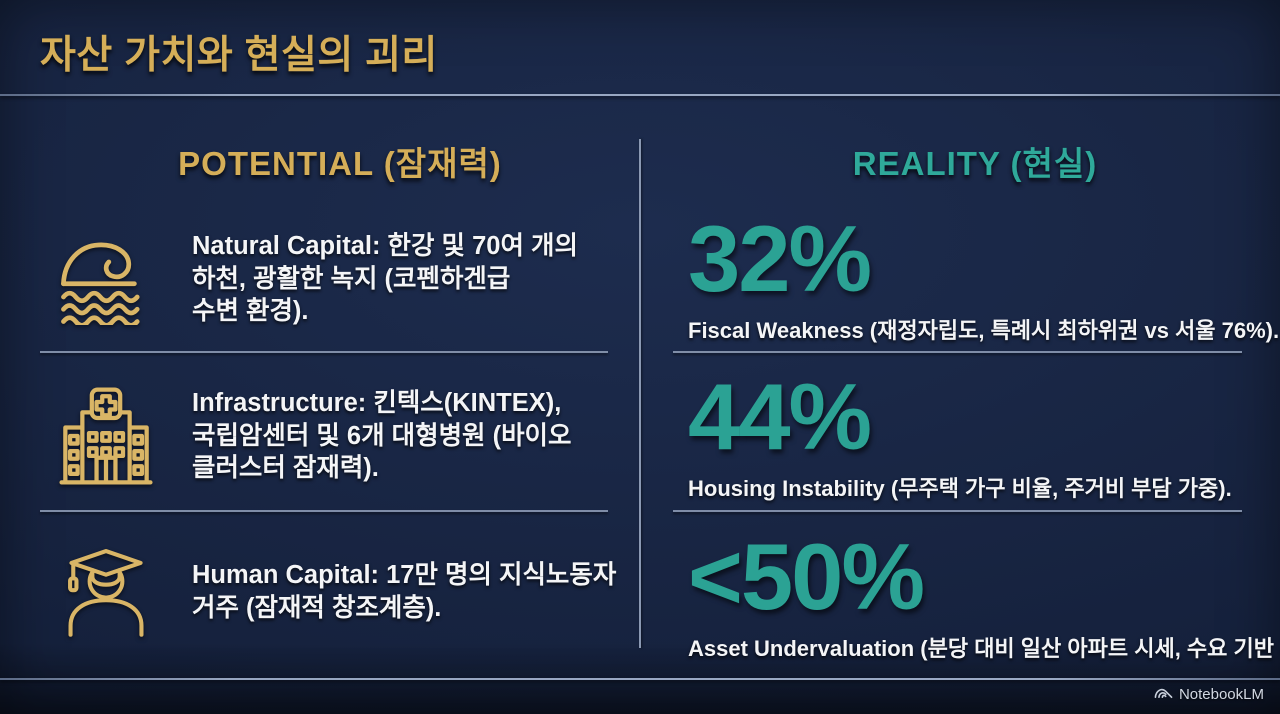  I want to click on top-rule, so click(640, 95).